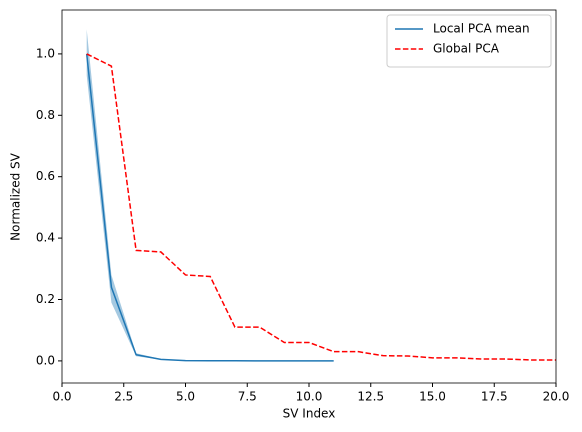  I want to click on x-axis-title: SV Index, so click(309, 414).